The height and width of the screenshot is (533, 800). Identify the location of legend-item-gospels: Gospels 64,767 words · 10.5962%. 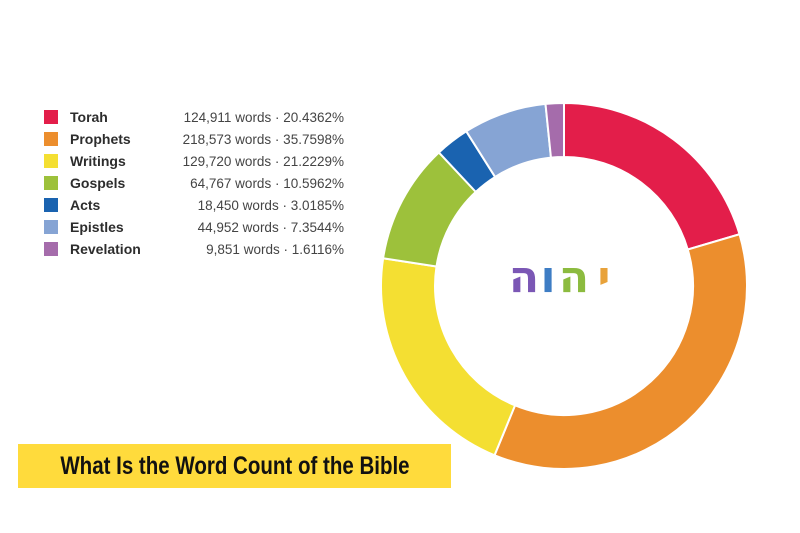
(194, 183).